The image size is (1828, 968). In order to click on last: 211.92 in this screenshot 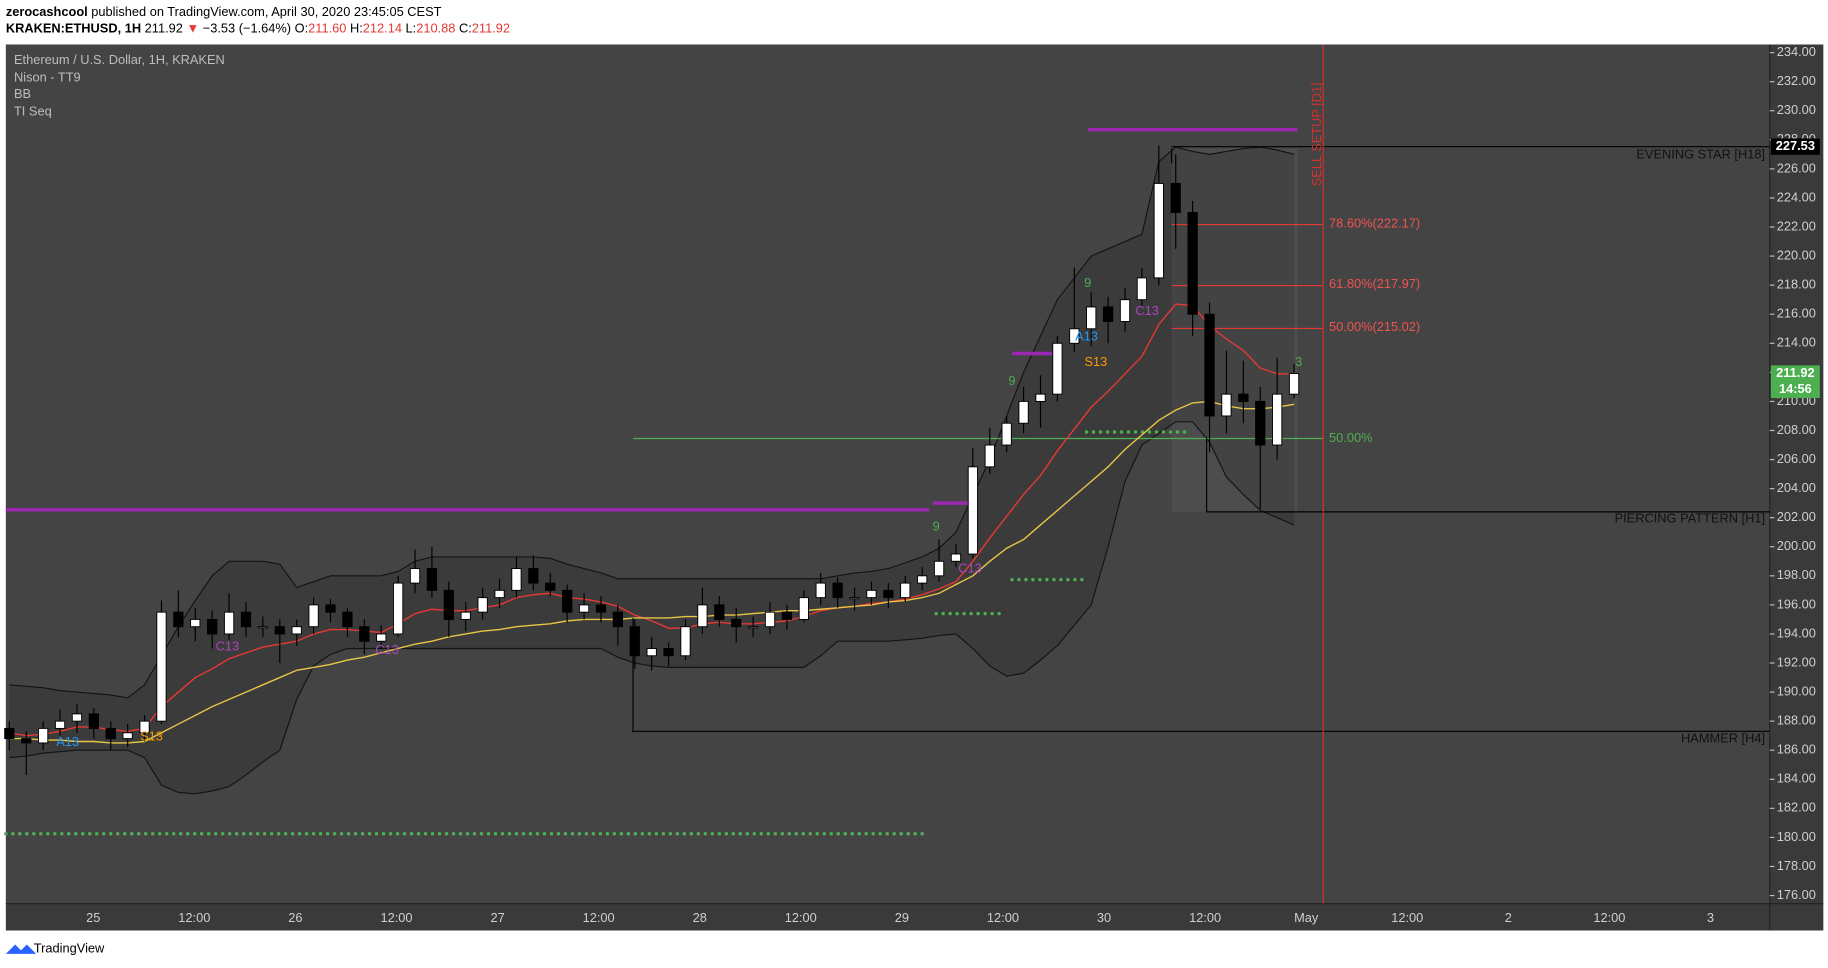, I will do `click(164, 28)`.